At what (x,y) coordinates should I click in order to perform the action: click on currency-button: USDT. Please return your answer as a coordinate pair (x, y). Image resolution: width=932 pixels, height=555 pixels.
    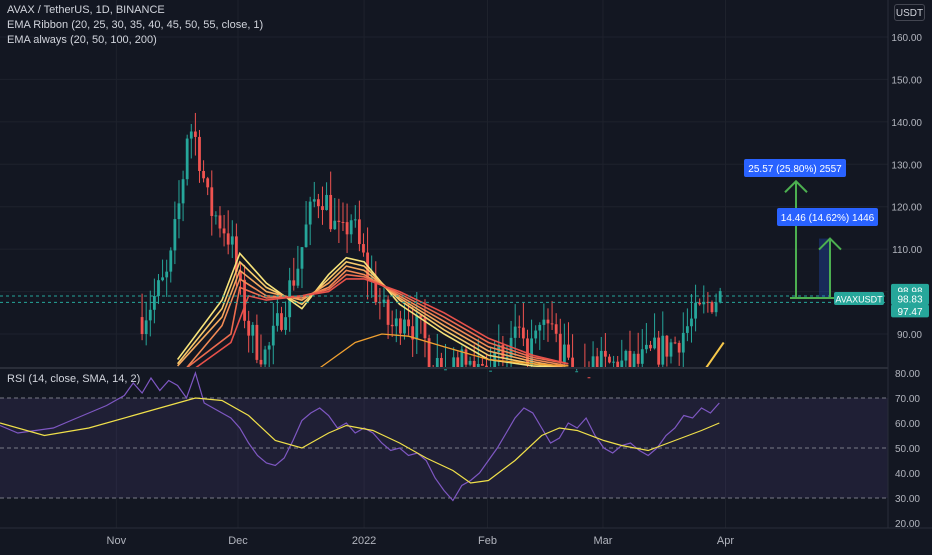
    Looking at the image, I should click on (909, 12).